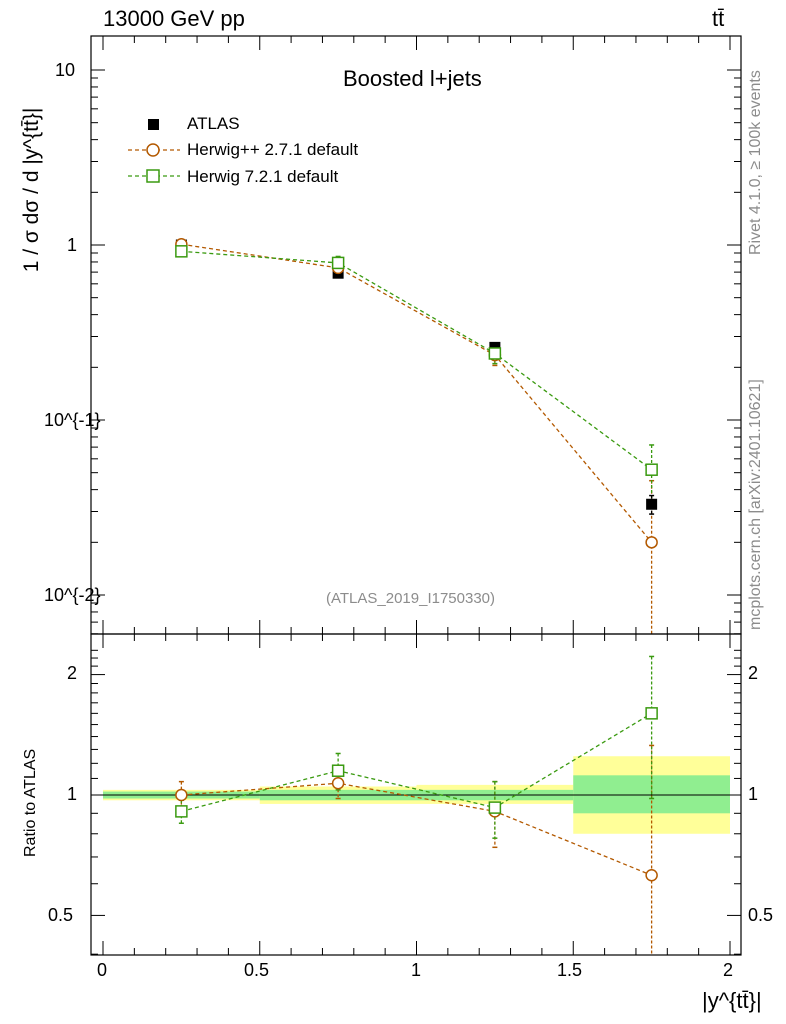 Image resolution: width=786 pixels, height=1024 pixels. What do you see at coordinates (411, 598) in the screenshot?
I see `analysis-id: (ATLAS_2019_I1750330)` at bounding box center [411, 598].